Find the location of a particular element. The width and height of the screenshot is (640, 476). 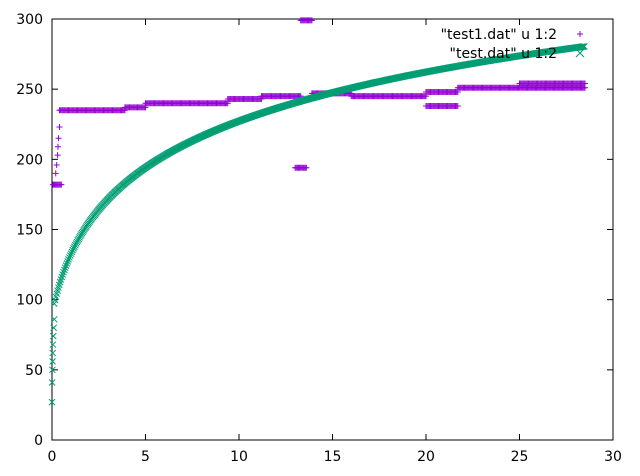

y-tick-label: 300 is located at coordinates (29, 20).